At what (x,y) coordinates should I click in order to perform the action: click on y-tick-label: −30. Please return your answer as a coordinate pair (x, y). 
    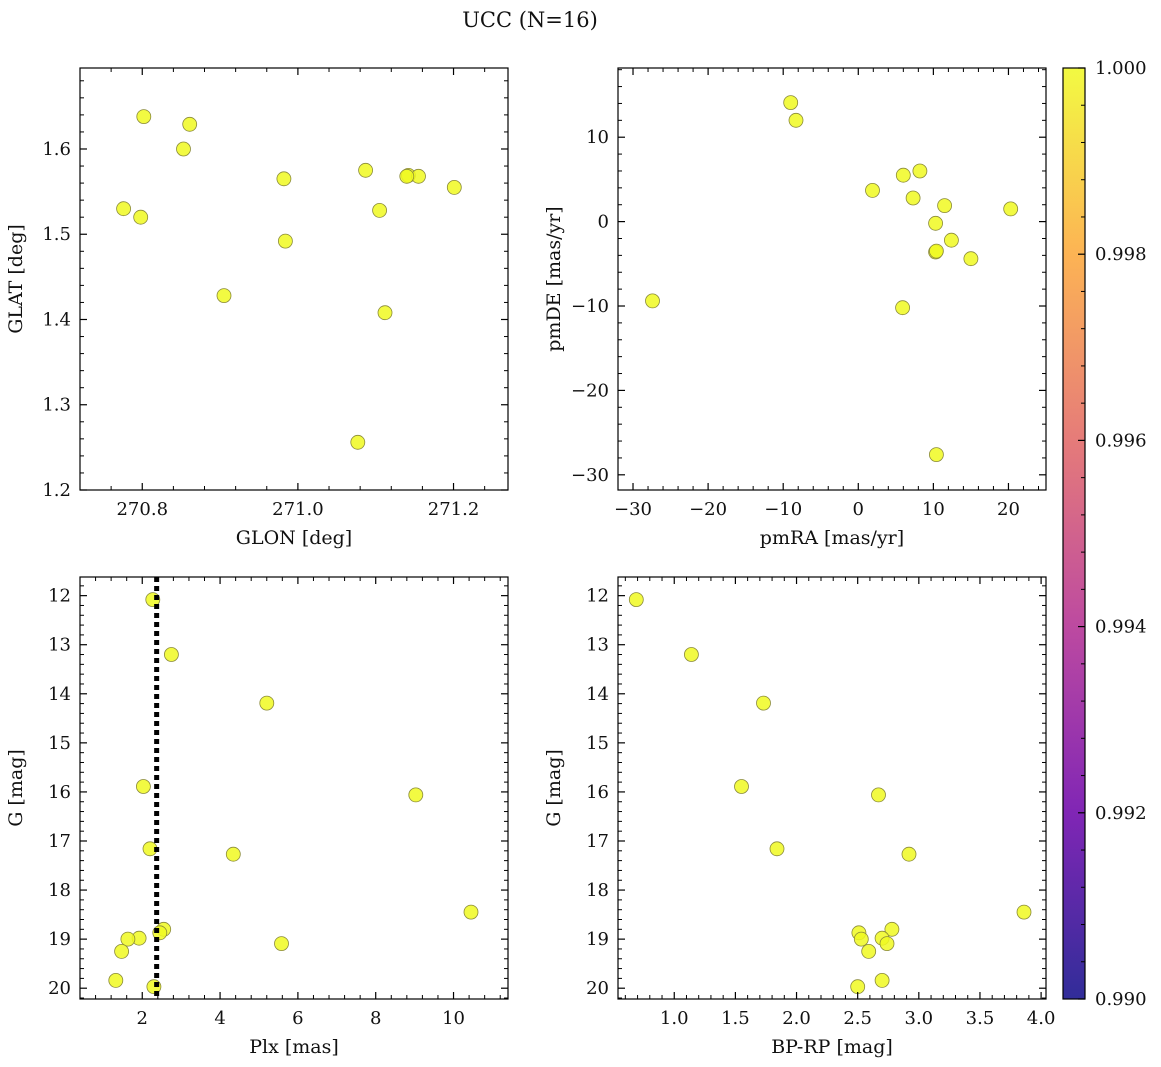
    Looking at the image, I should click on (590, 475).